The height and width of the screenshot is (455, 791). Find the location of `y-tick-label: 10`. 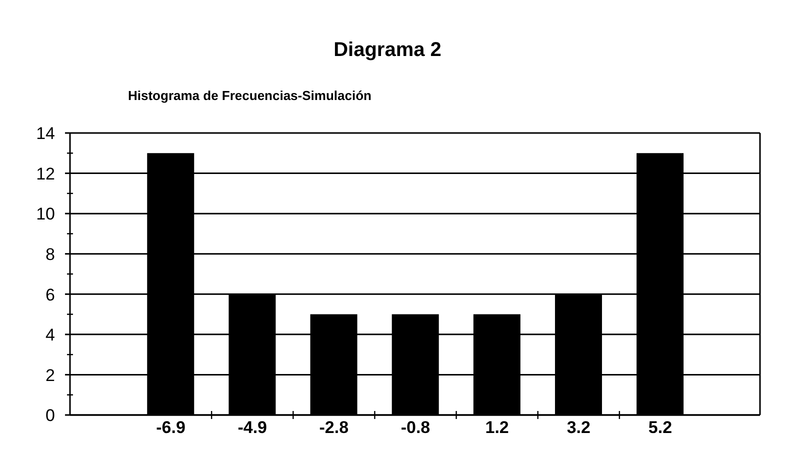

y-tick-label: 10 is located at coordinates (45, 214).